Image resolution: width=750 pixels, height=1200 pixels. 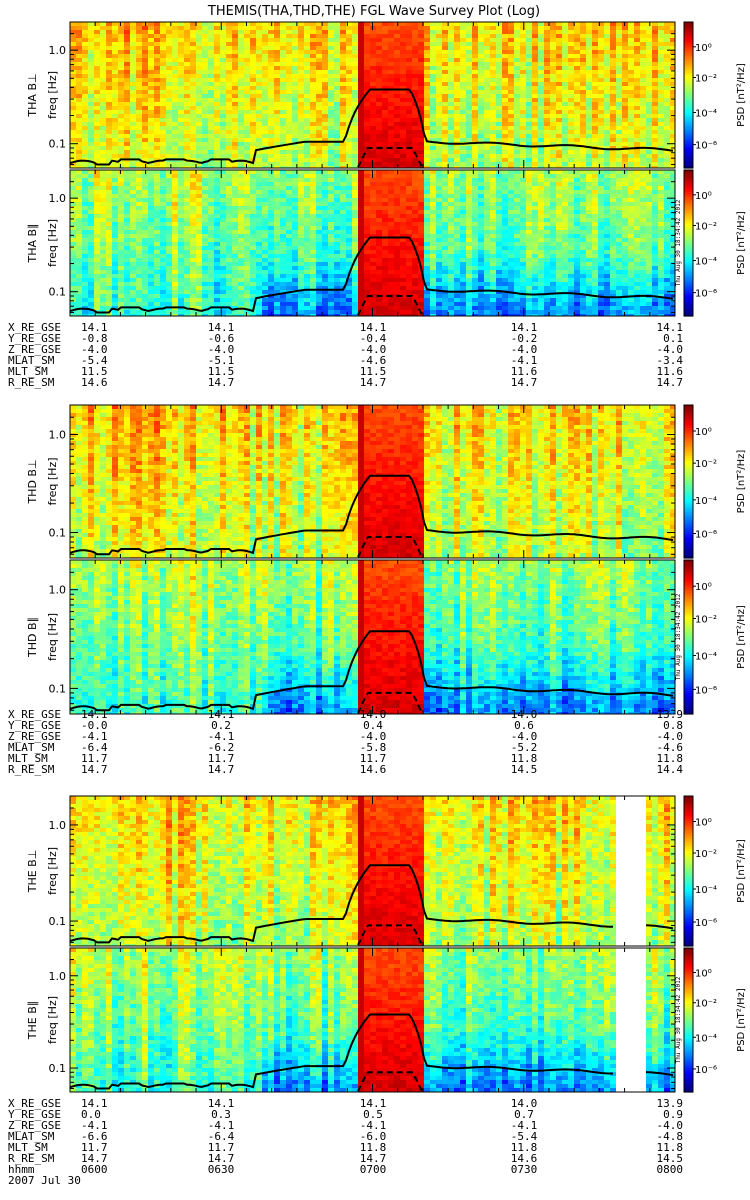 I want to click on ephemeris-value: 11.5, so click(x=94, y=371).